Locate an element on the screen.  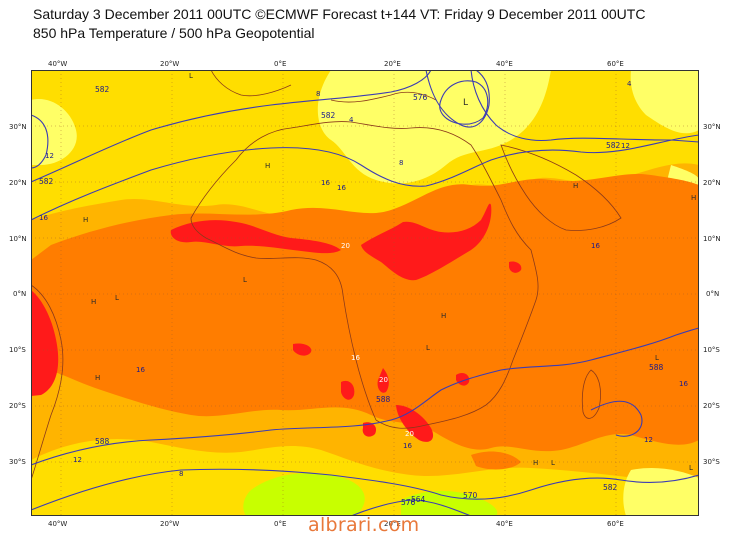
lon-tick-bottom-40e: 40°E is located at coordinates (504, 524).